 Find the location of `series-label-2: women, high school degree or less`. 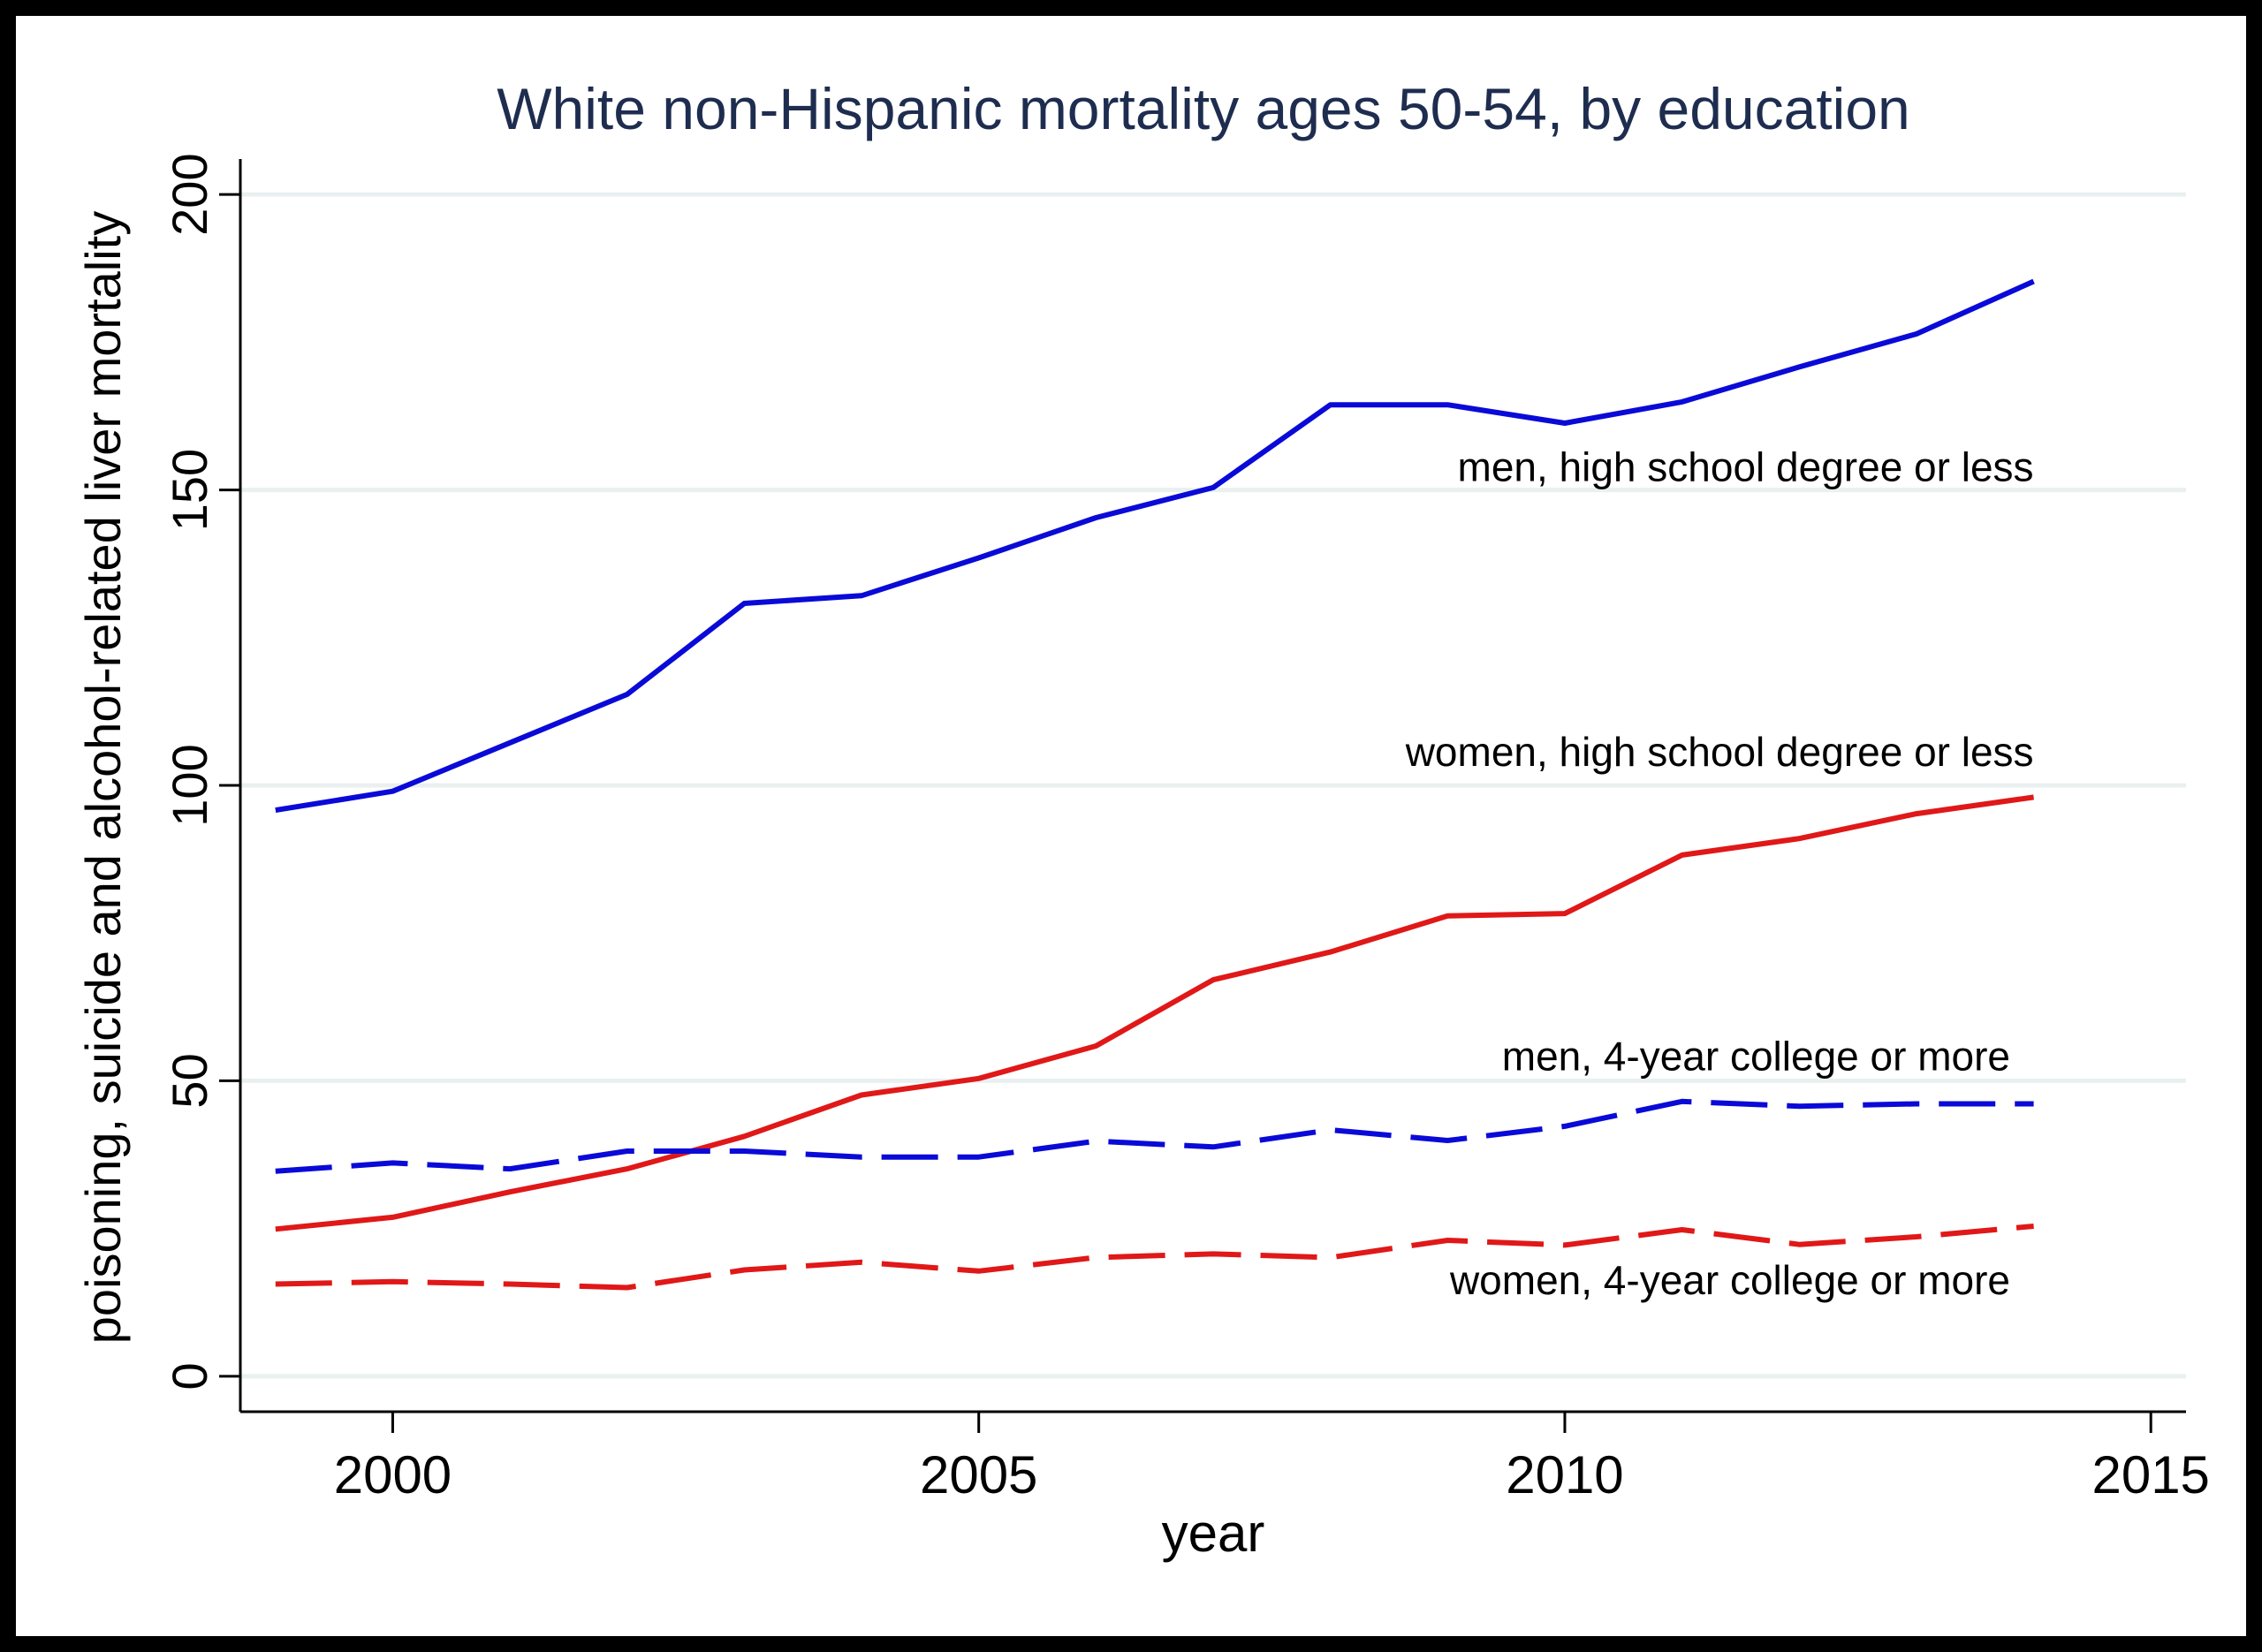

series-label-2: women, high school degree or less is located at coordinates (1719, 752).